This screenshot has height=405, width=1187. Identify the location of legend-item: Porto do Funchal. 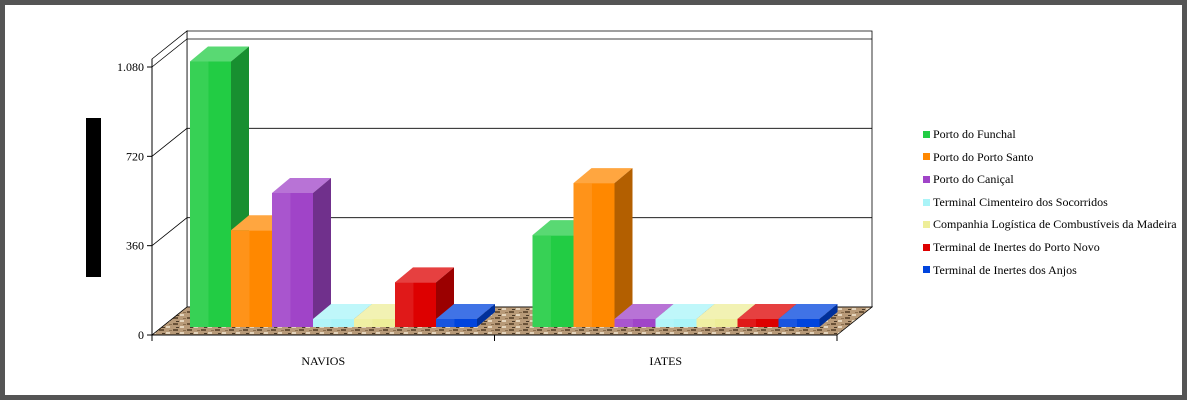
(1055, 134).